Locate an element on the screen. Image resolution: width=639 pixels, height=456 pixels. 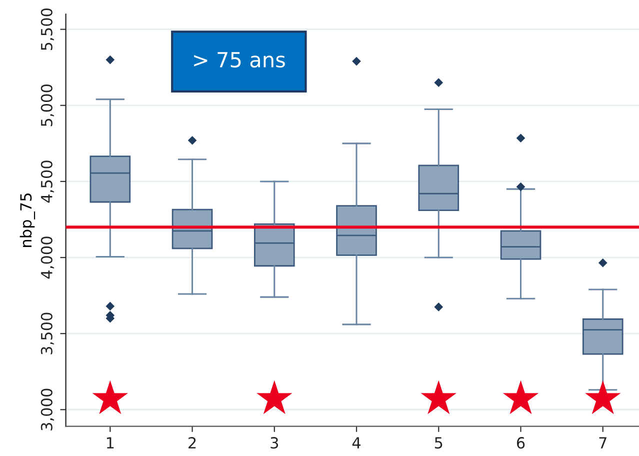
y-axis-title: nbp_75 is located at coordinates (28, 220).